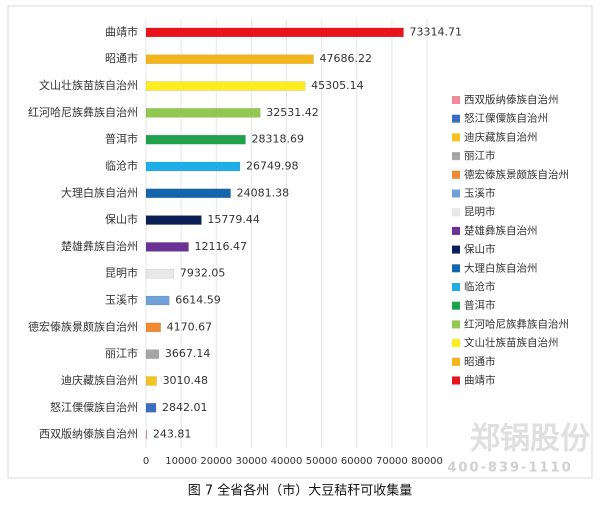  Describe the element at coordinates (392, 461) in the screenshot. I see `x-tick-label: 70000` at that location.